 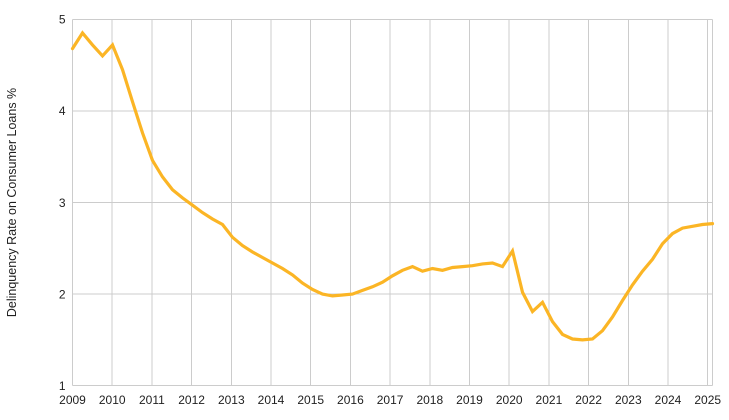 I want to click on x-tick-label: 2021, so click(x=549, y=400).